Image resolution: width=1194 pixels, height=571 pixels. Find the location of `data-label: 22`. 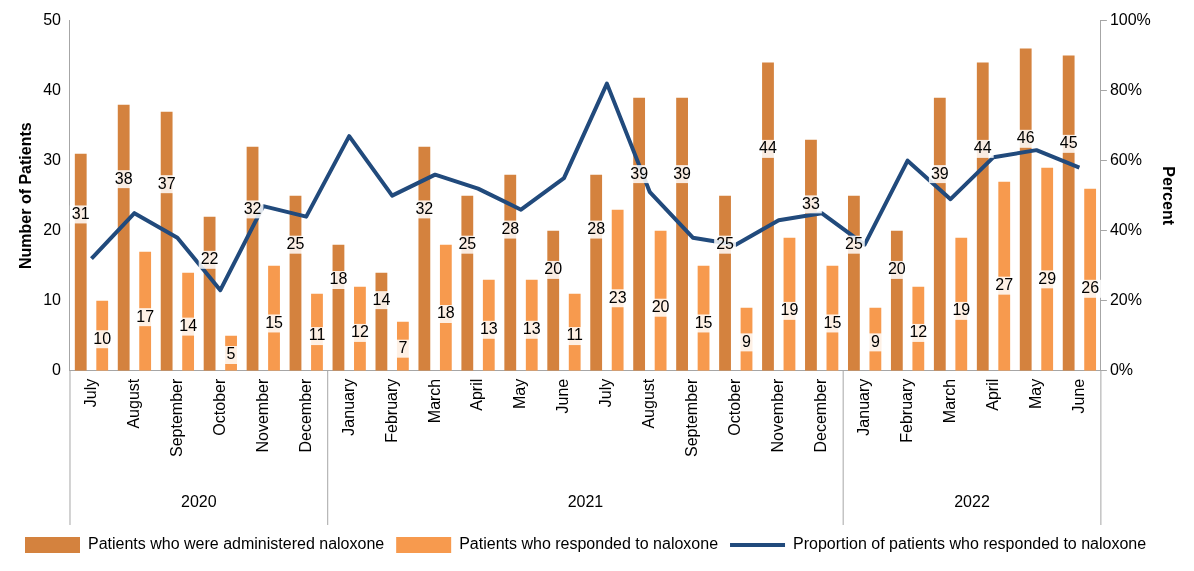

data-label: 22 is located at coordinates (209, 259).